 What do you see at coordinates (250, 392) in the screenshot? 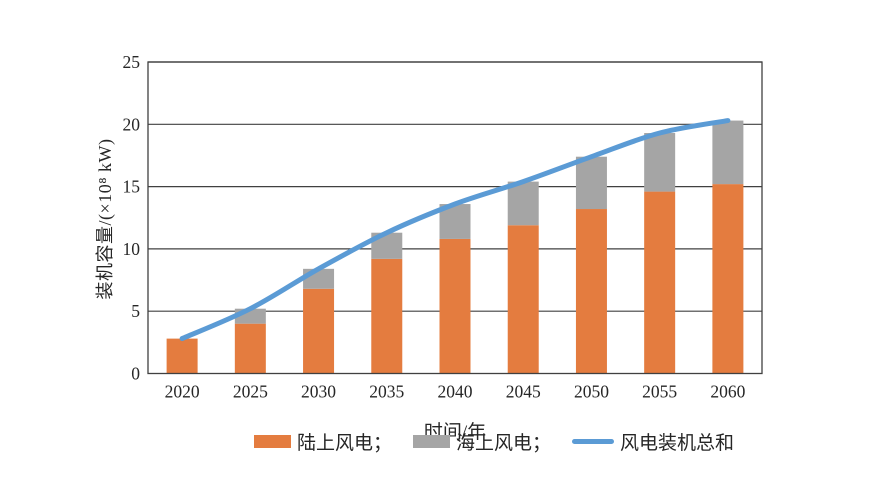
I see `x-tick-label-2025: 2025` at bounding box center [250, 392].